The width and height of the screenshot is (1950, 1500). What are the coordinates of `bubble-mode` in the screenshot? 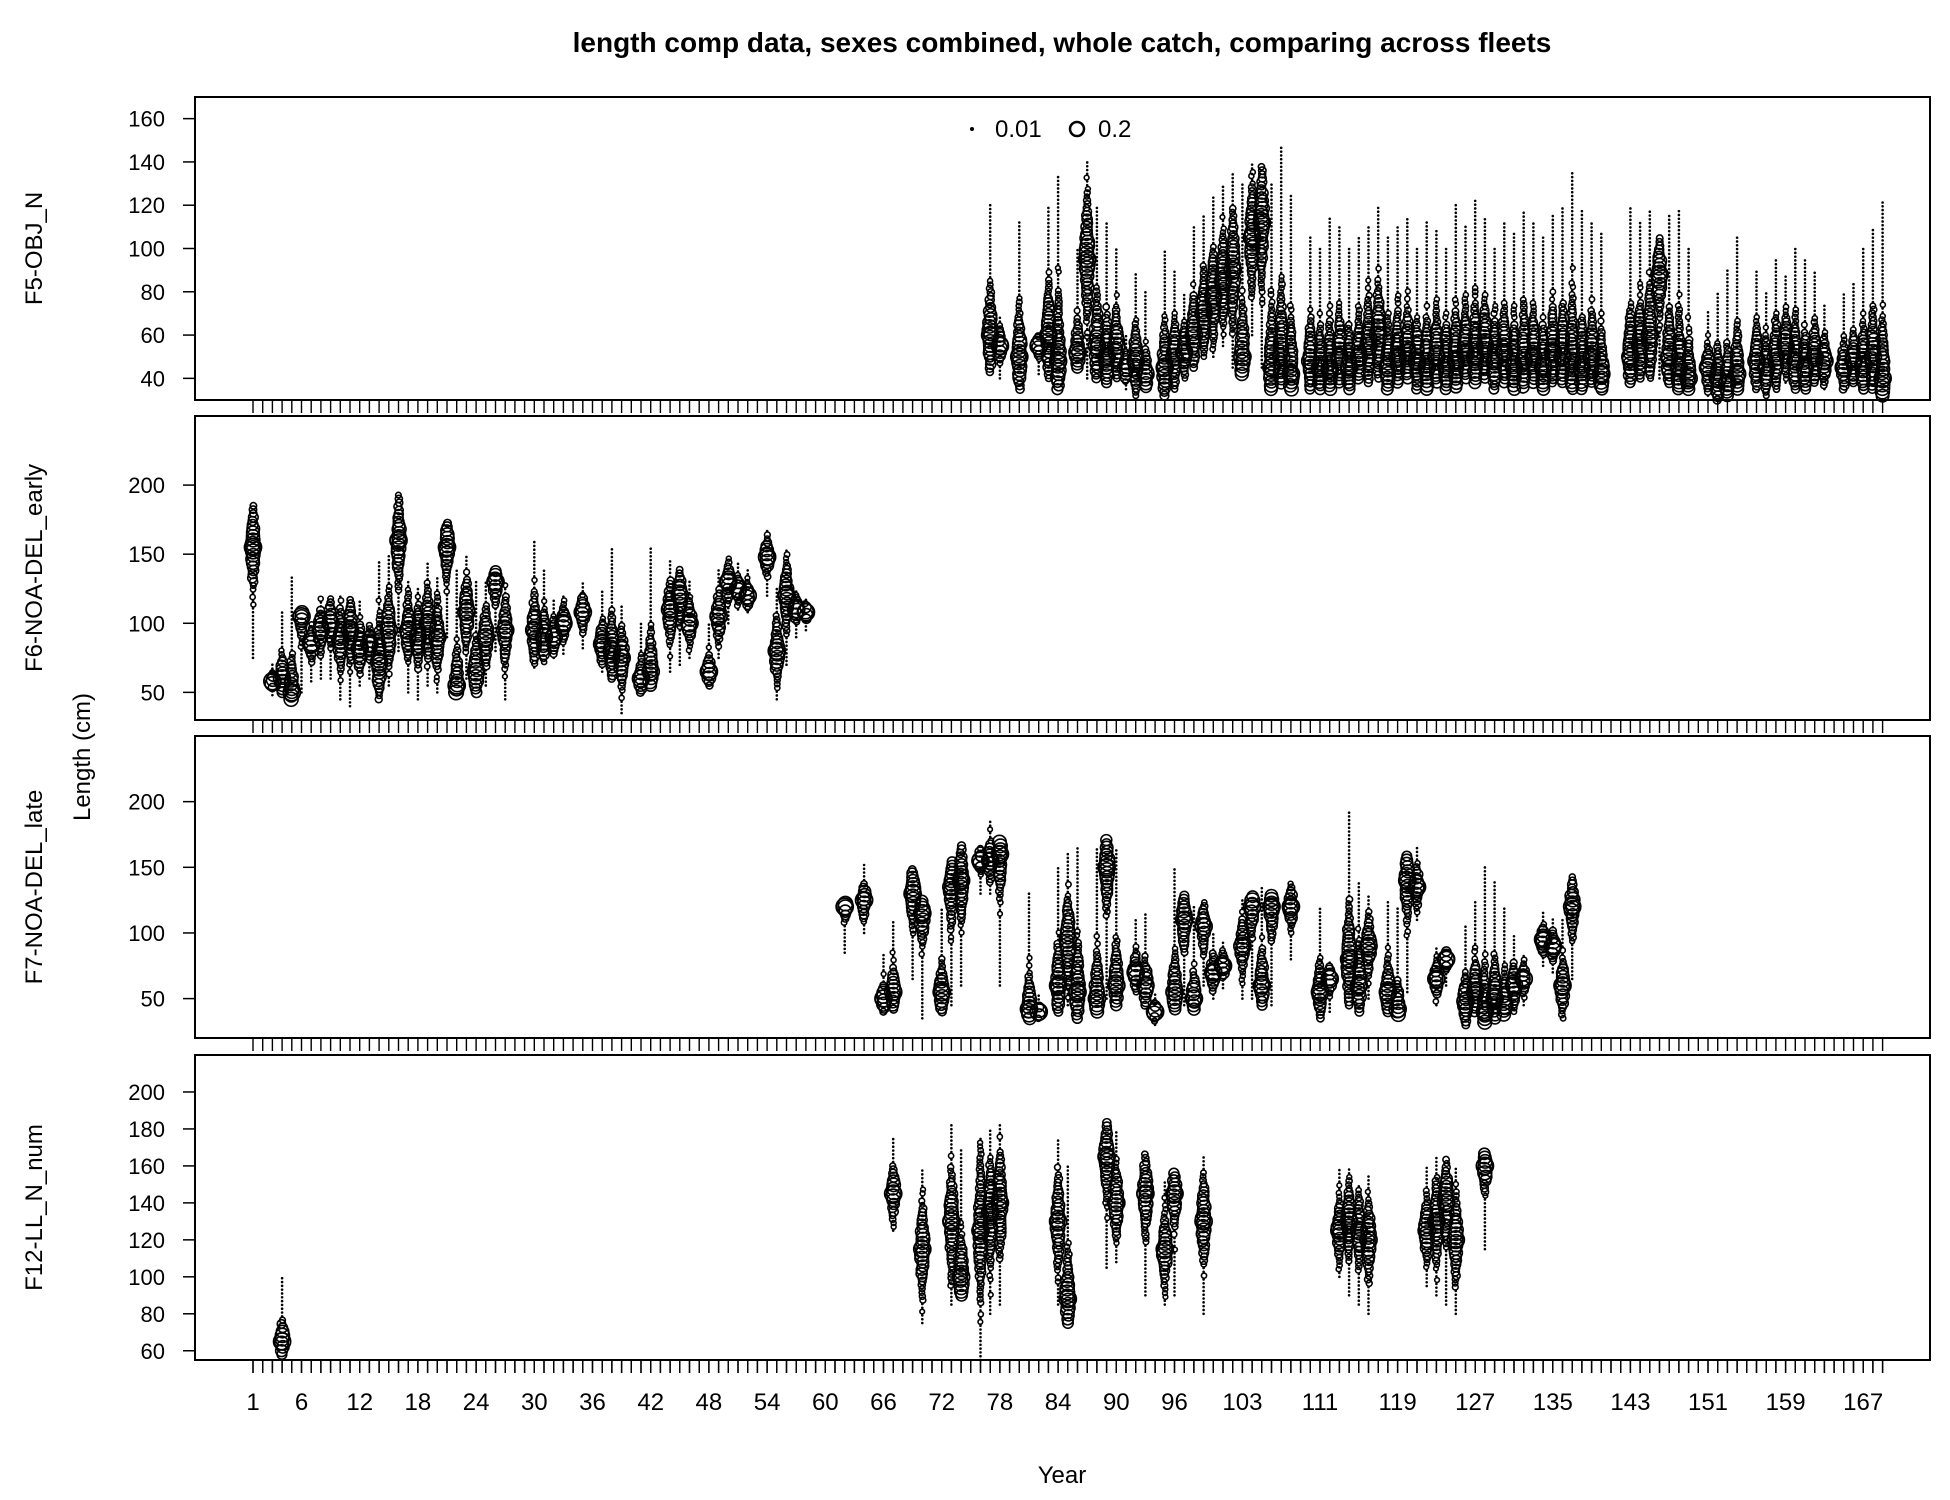 It's located at (1688, 378).